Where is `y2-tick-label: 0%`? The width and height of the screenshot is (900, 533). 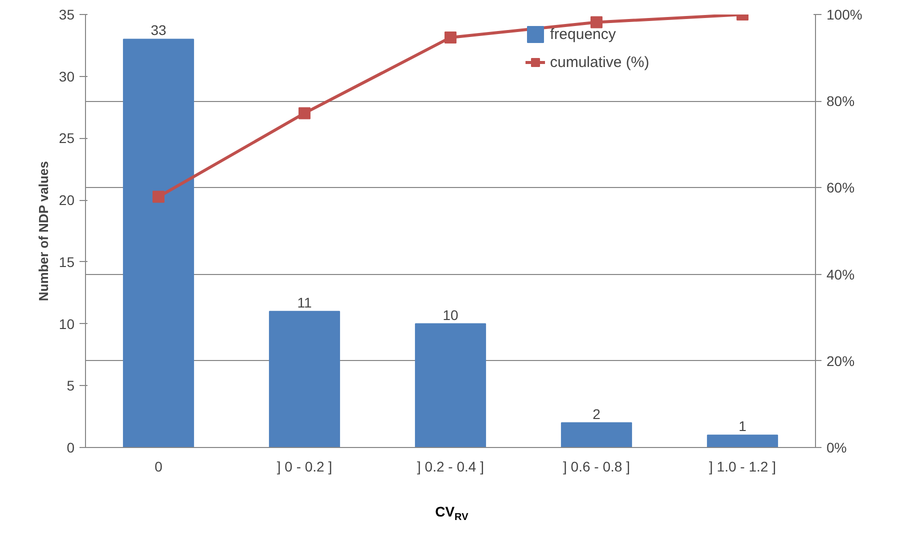
y2-tick-label: 0% is located at coordinates (836, 448).